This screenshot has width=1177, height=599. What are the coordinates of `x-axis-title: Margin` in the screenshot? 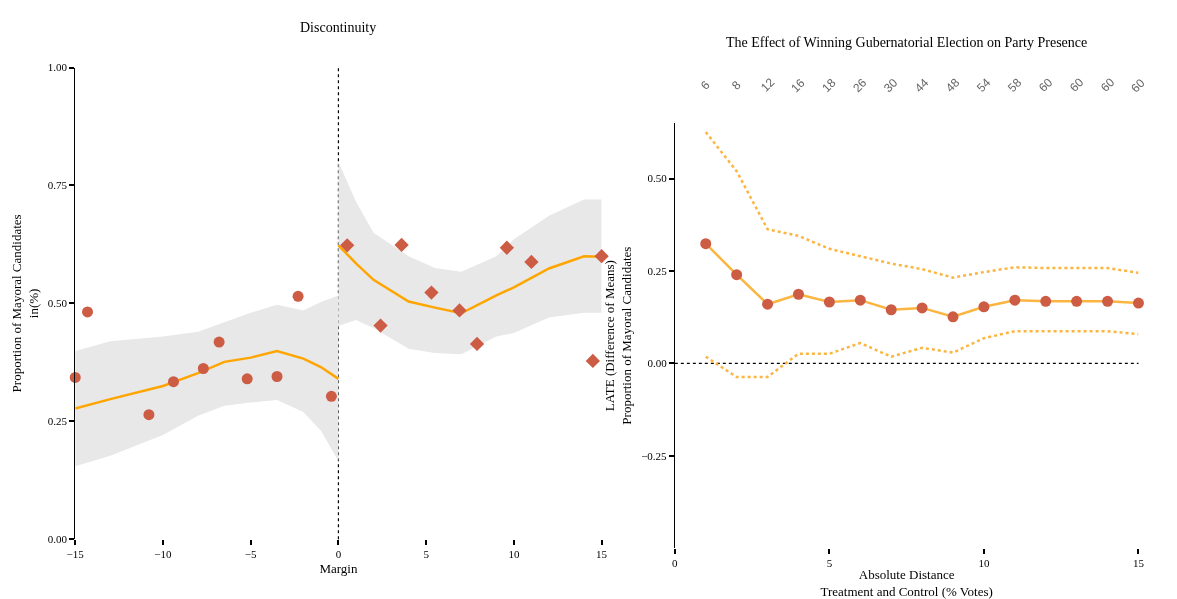 It's located at (338, 569).